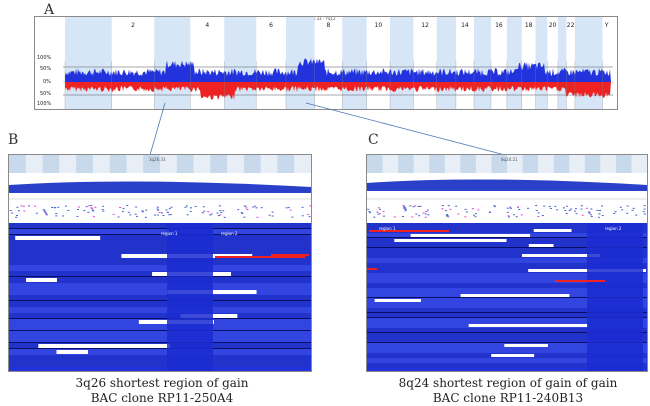 This screenshot has width=650, height=406. Describe the element at coordinates (44, 58) in the screenshot. I see `ytick-100-top: 100%` at that location.